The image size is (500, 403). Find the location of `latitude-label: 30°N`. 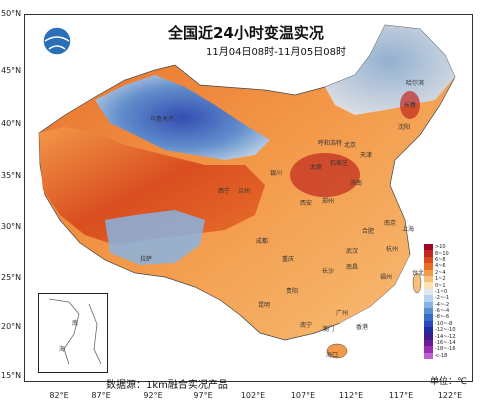

latitude-label: 30°N is located at coordinates (11, 226).